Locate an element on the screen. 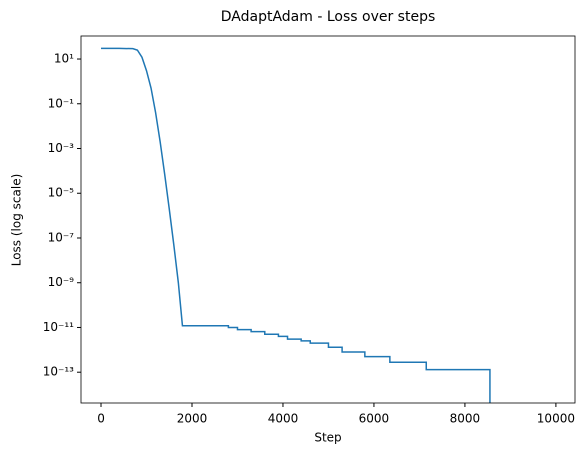  y-tick-label: 10¹ is located at coordinates (64, 59).